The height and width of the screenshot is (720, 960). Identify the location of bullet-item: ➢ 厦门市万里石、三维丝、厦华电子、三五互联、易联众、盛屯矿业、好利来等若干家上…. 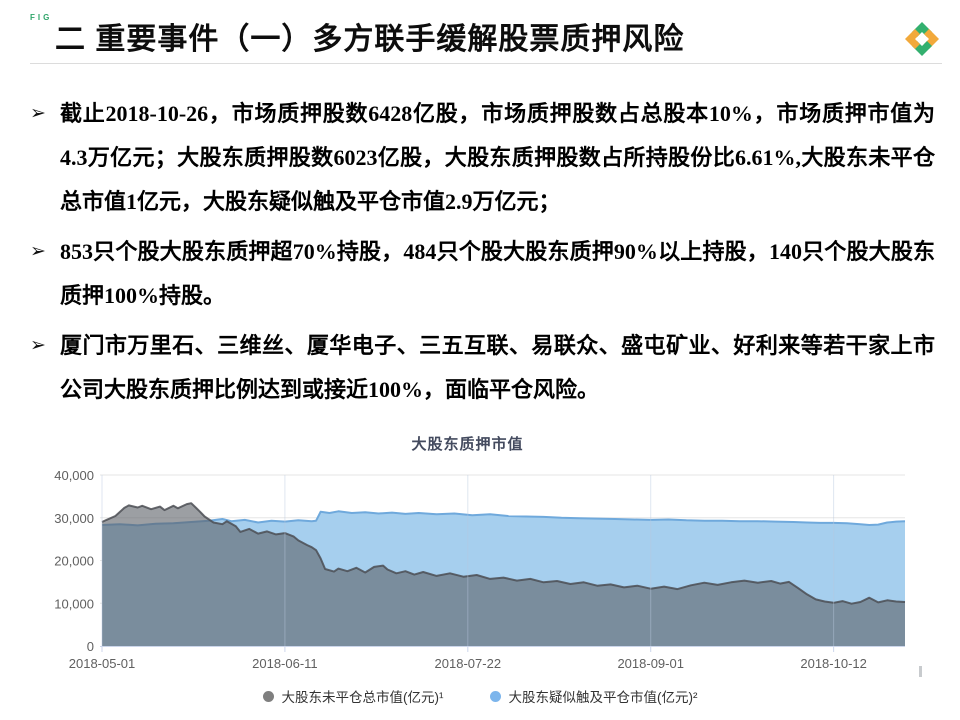
(482, 368).